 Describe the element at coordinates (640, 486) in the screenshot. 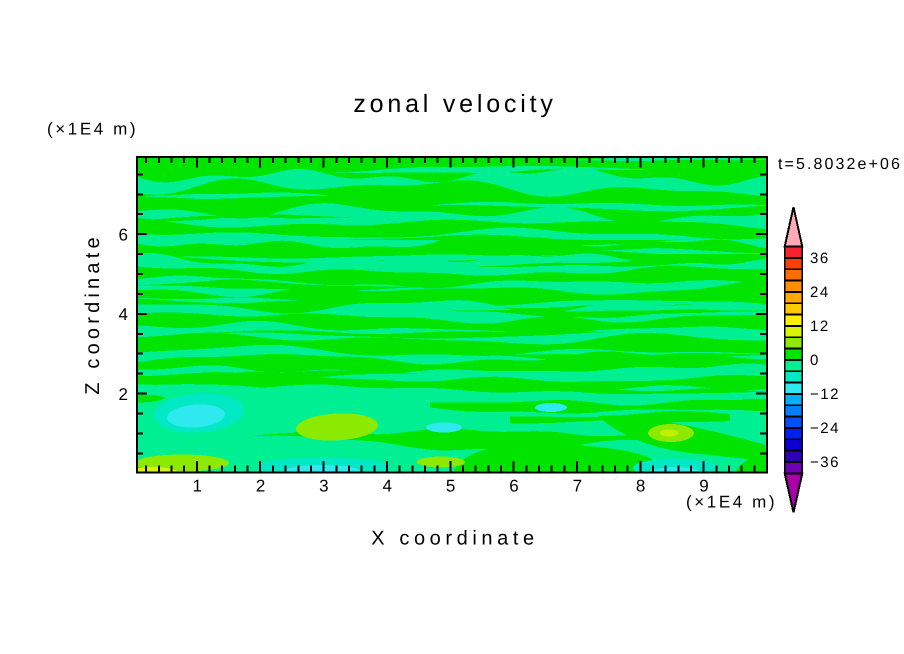

I see `svg-text: 8` at that location.